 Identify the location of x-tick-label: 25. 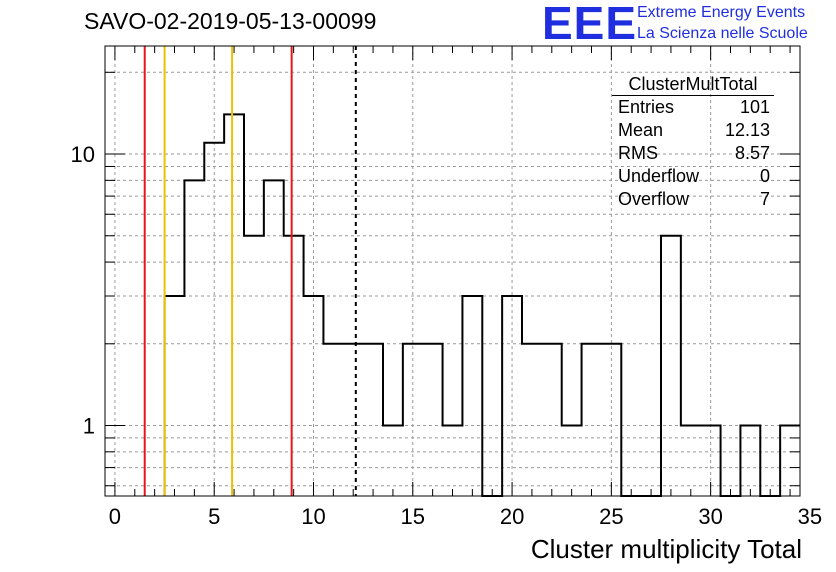
(611, 516).